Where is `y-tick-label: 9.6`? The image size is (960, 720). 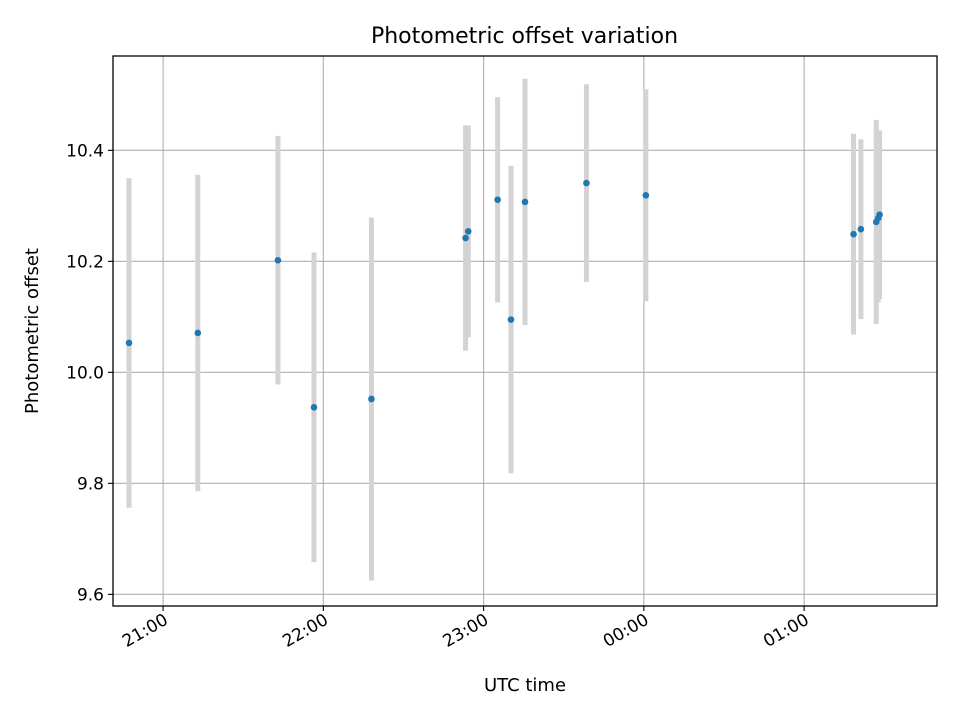 y-tick-label: 9.6 is located at coordinates (90, 595).